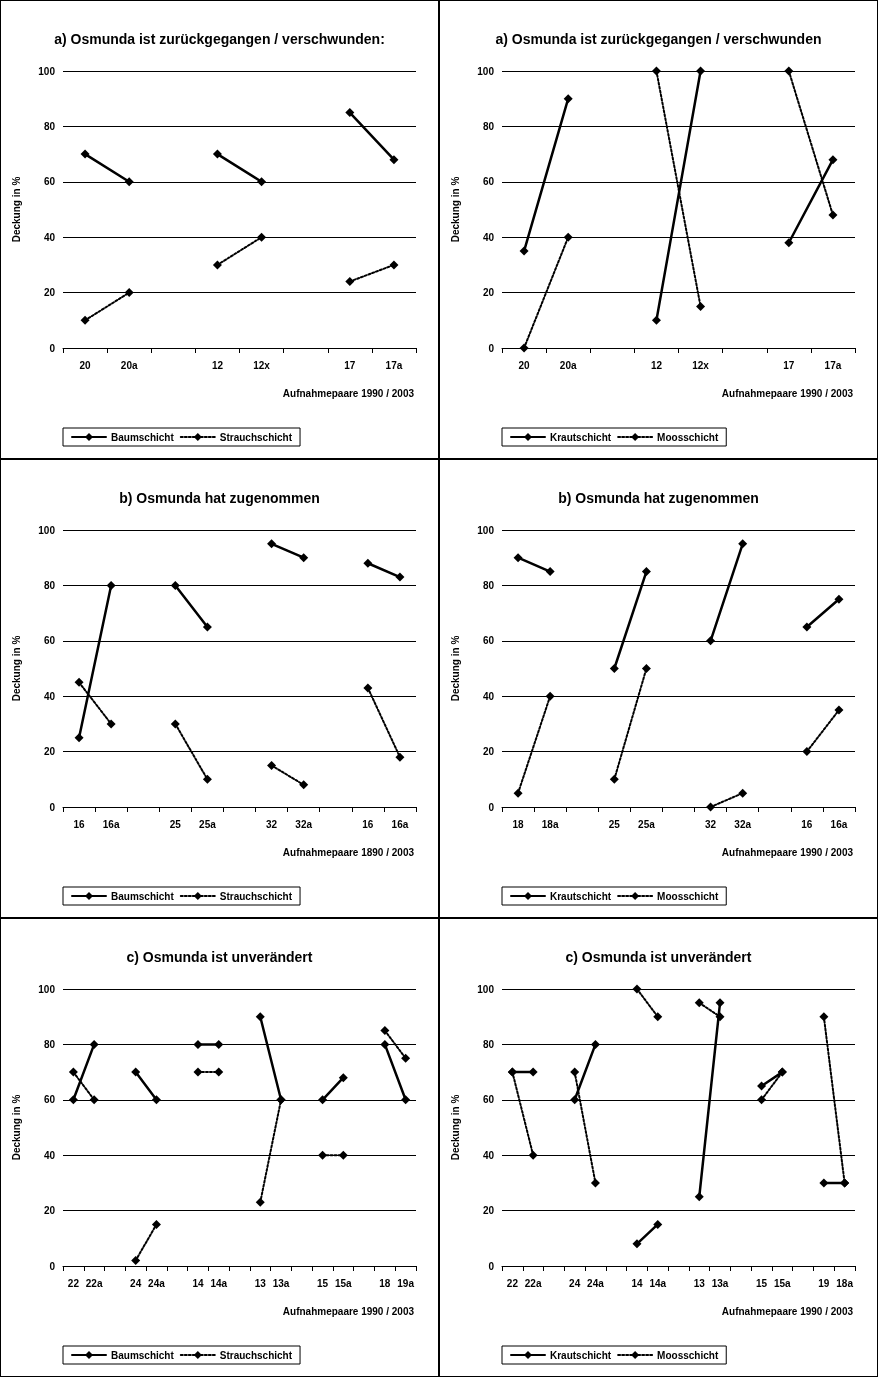 Image resolution: width=878 pixels, height=1377 pixels. What do you see at coordinates (394, 365) in the screenshot?
I see `x-tick-label: 17a` at bounding box center [394, 365].